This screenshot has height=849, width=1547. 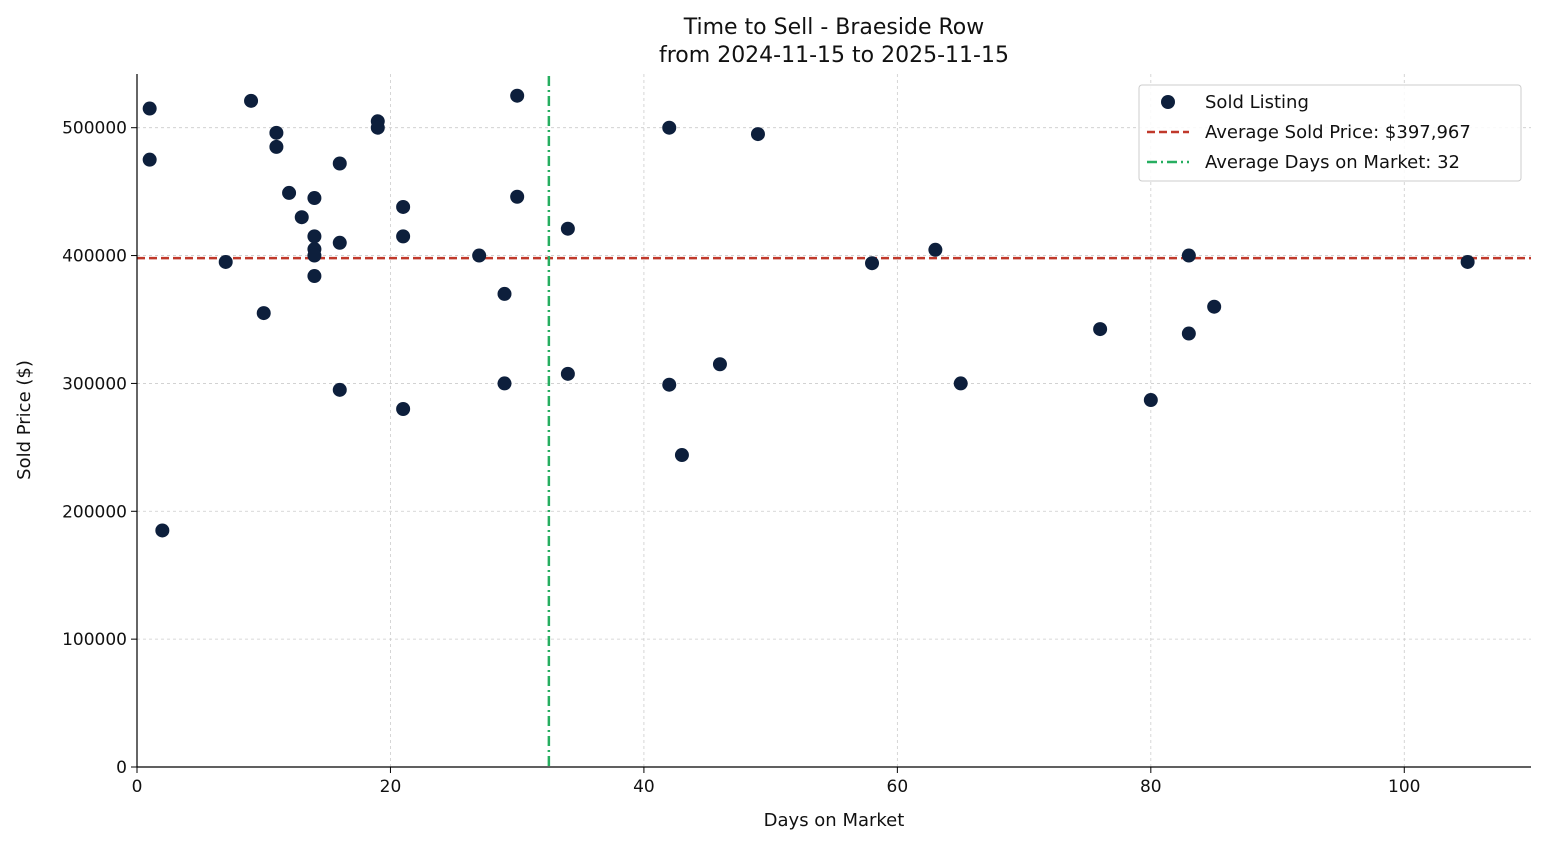 I want to click on x-tick-label: 80, so click(x=1151, y=787).